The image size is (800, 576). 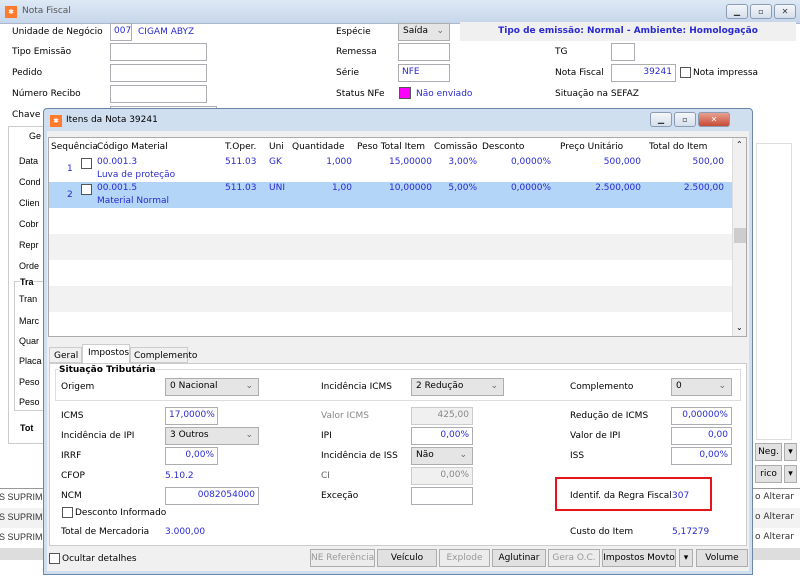 I want to click on icms-input: 17,0000%, so click(x=191, y=416).